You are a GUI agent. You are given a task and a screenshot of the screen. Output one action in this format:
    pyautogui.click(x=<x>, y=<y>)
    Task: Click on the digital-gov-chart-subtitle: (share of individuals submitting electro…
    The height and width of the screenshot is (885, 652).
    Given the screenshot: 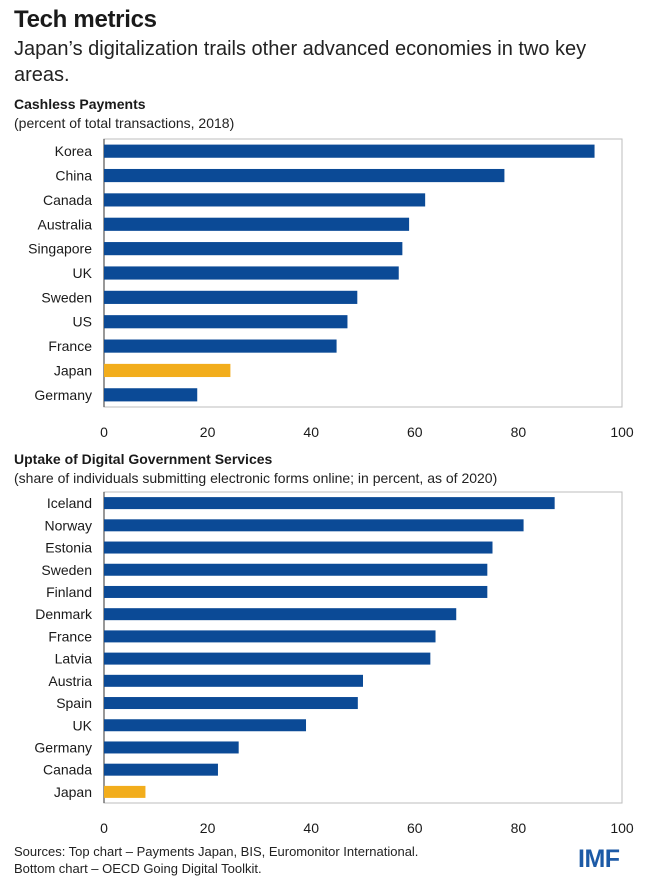 What is the action you would take?
    pyautogui.click(x=256, y=478)
    